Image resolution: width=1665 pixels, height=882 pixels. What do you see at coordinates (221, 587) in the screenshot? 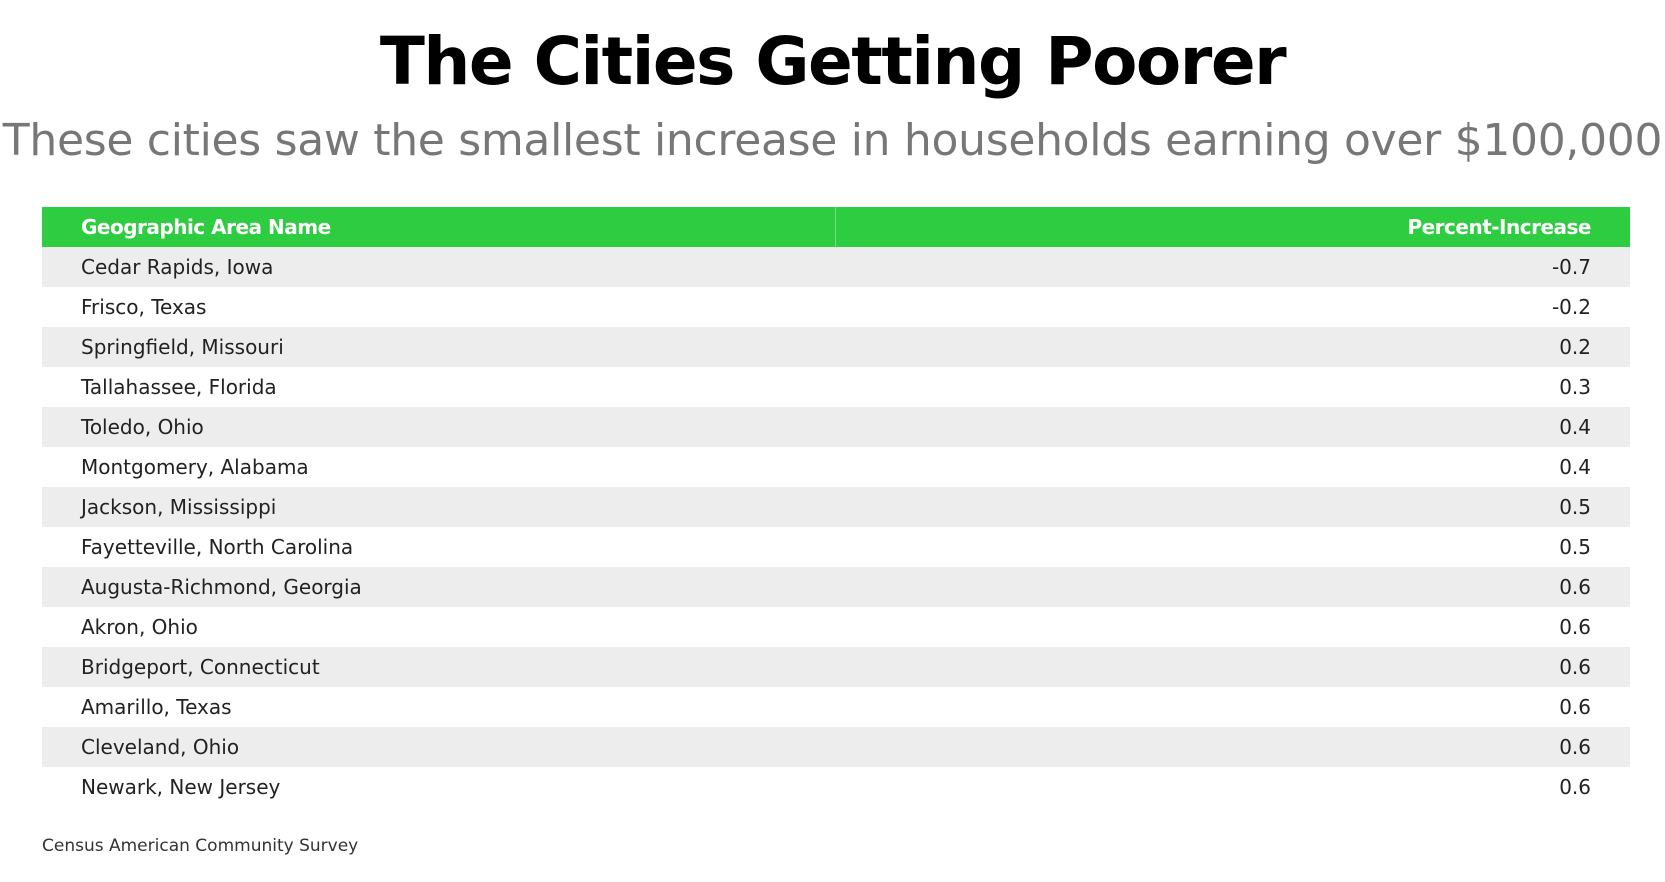
I see `cell-geographic-area-name: Augusta-Richmond, Georgia` at bounding box center [221, 587].